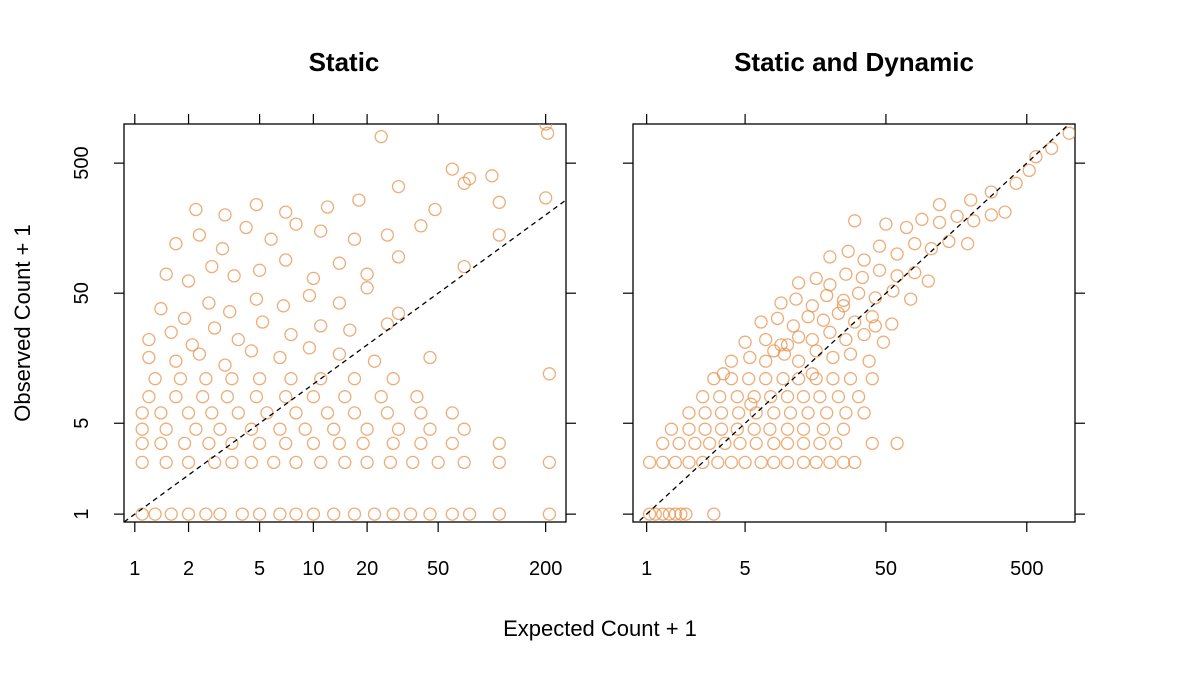  Describe the element at coordinates (545, 569) in the screenshot. I see `x-tick-label: 200` at that location.